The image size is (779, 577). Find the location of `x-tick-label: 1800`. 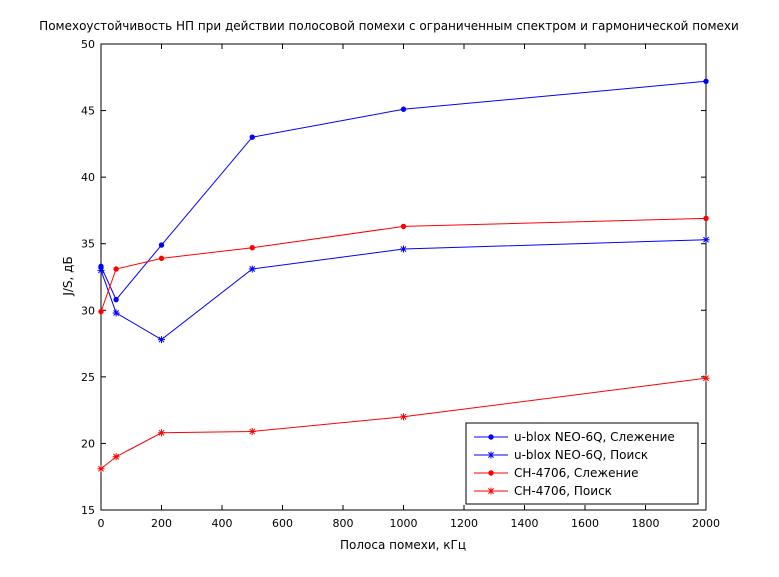

x-tick-label: 1800 is located at coordinates (646, 523).